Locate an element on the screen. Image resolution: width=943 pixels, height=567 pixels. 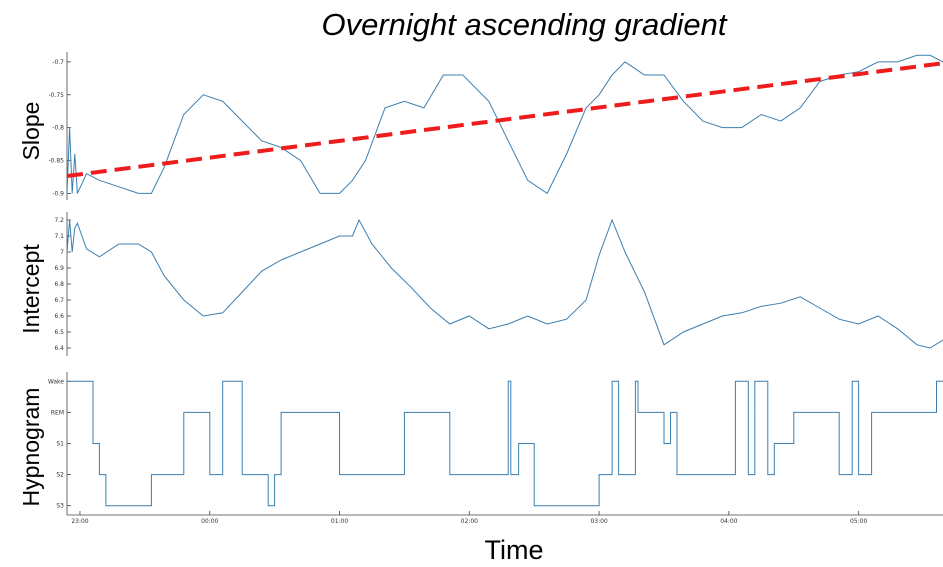
y-tick-label: -0.8 is located at coordinates (58, 128).